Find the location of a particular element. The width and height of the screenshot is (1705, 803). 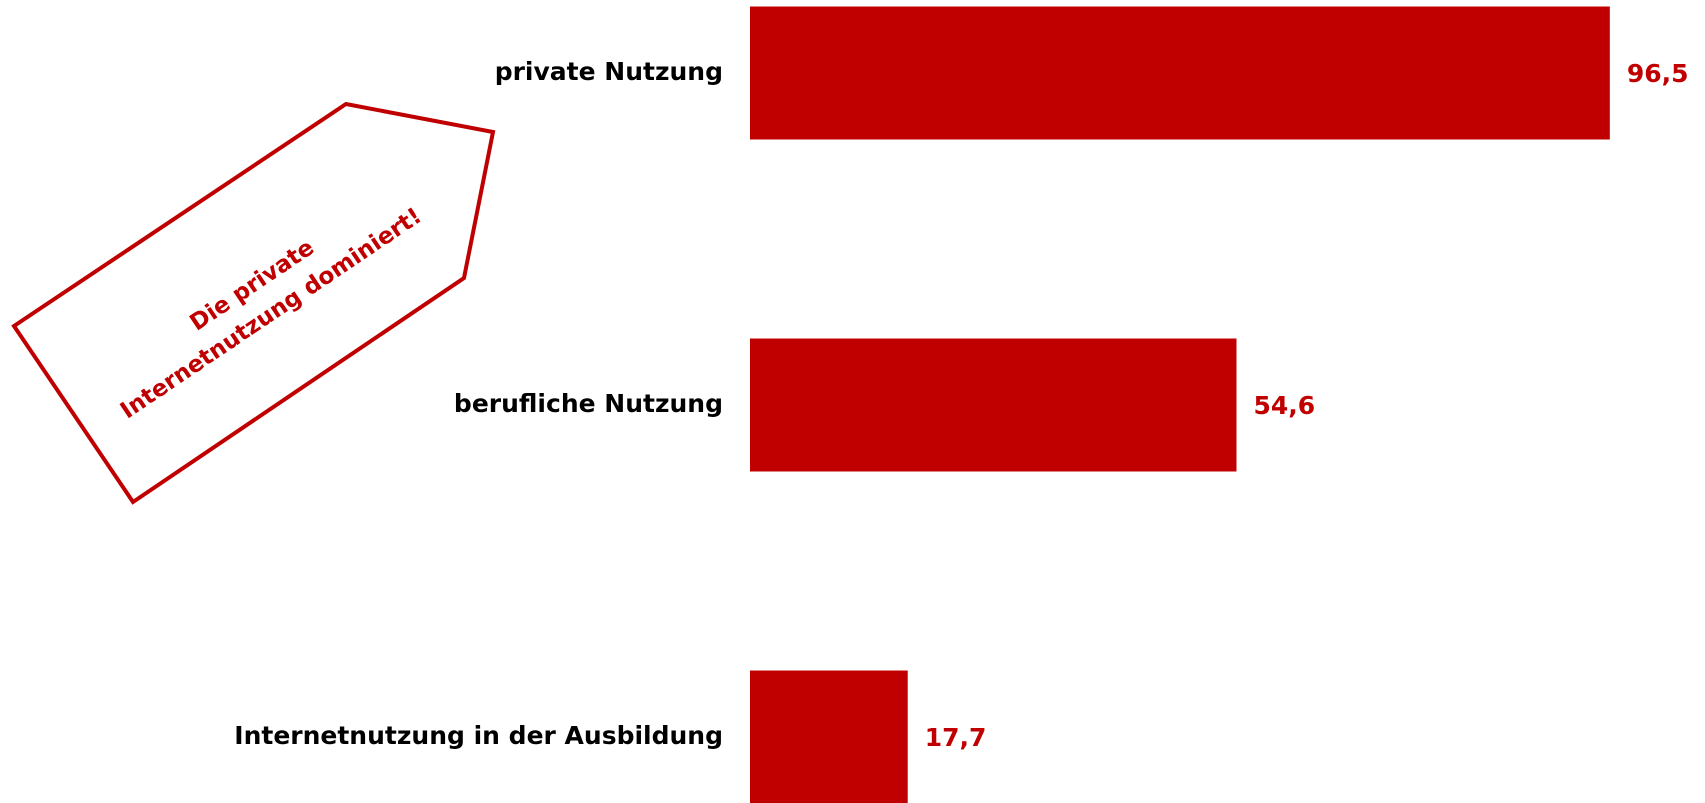

annotation-text: Internetnutzung dominiert! is located at coordinates (271, 313).